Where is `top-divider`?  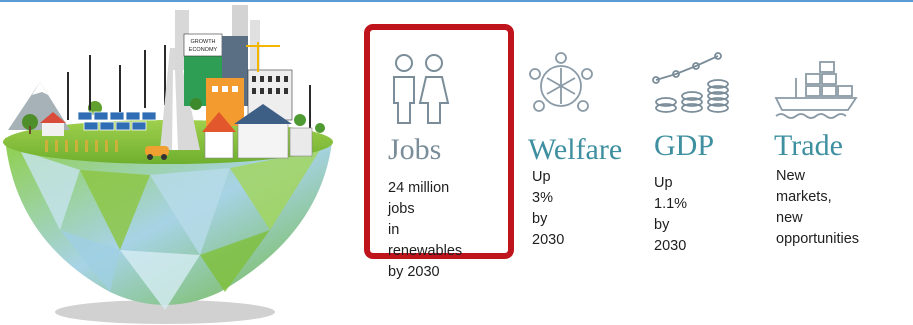
top-divider is located at coordinates (456, 1).